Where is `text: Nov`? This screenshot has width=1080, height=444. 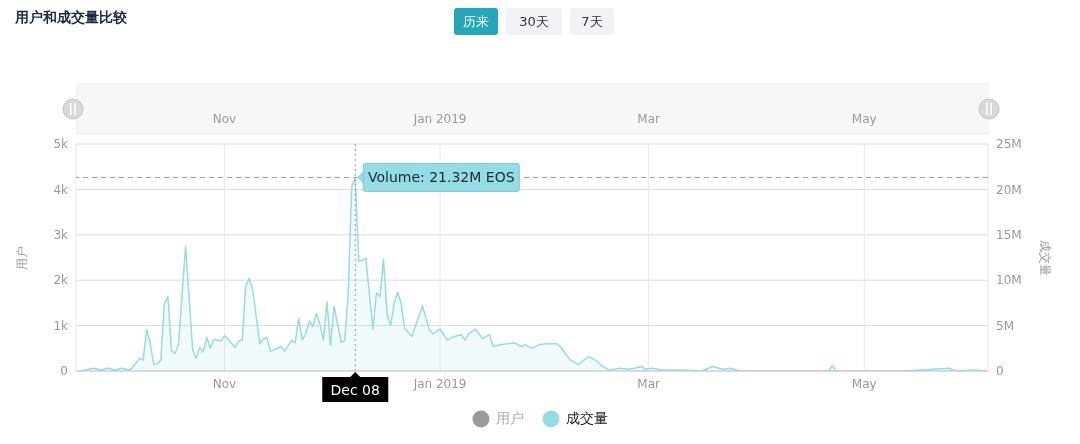
text: Nov is located at coordinates (224, 119).